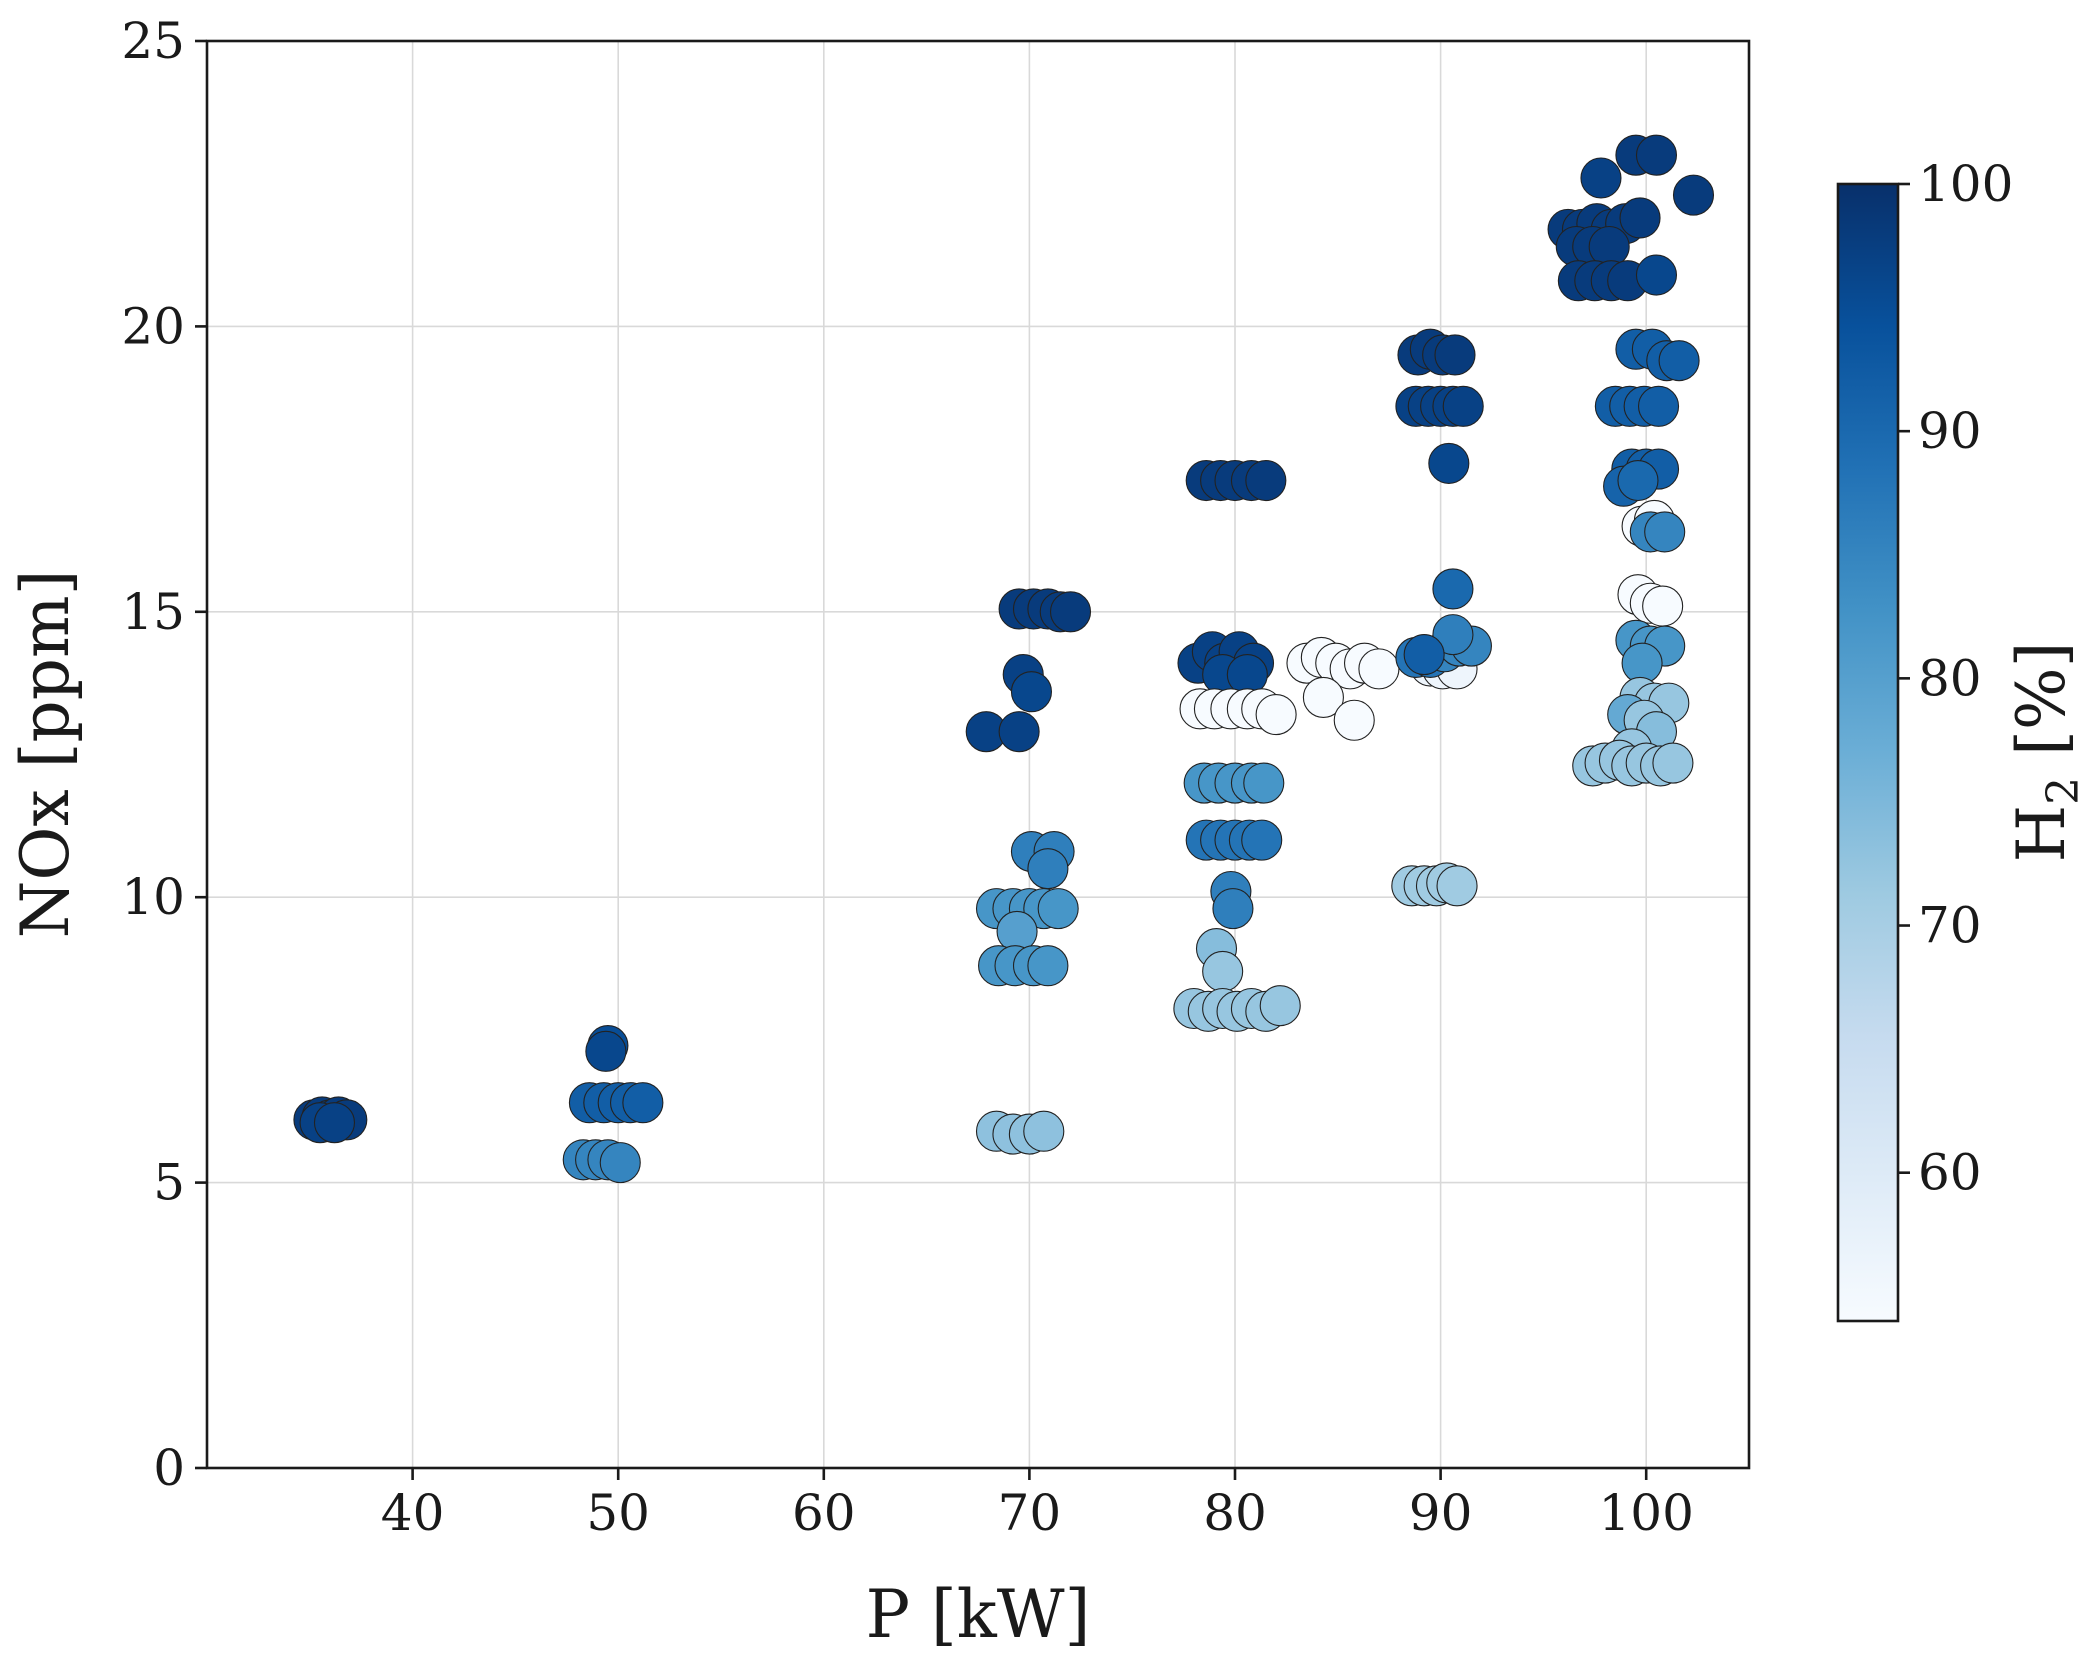 The image size is (2094, 1658). What do you see at coordinates (1030, 1513) in the screenshot?
I see `x-tick-label: 70` at bounding box center [1030, 1513].